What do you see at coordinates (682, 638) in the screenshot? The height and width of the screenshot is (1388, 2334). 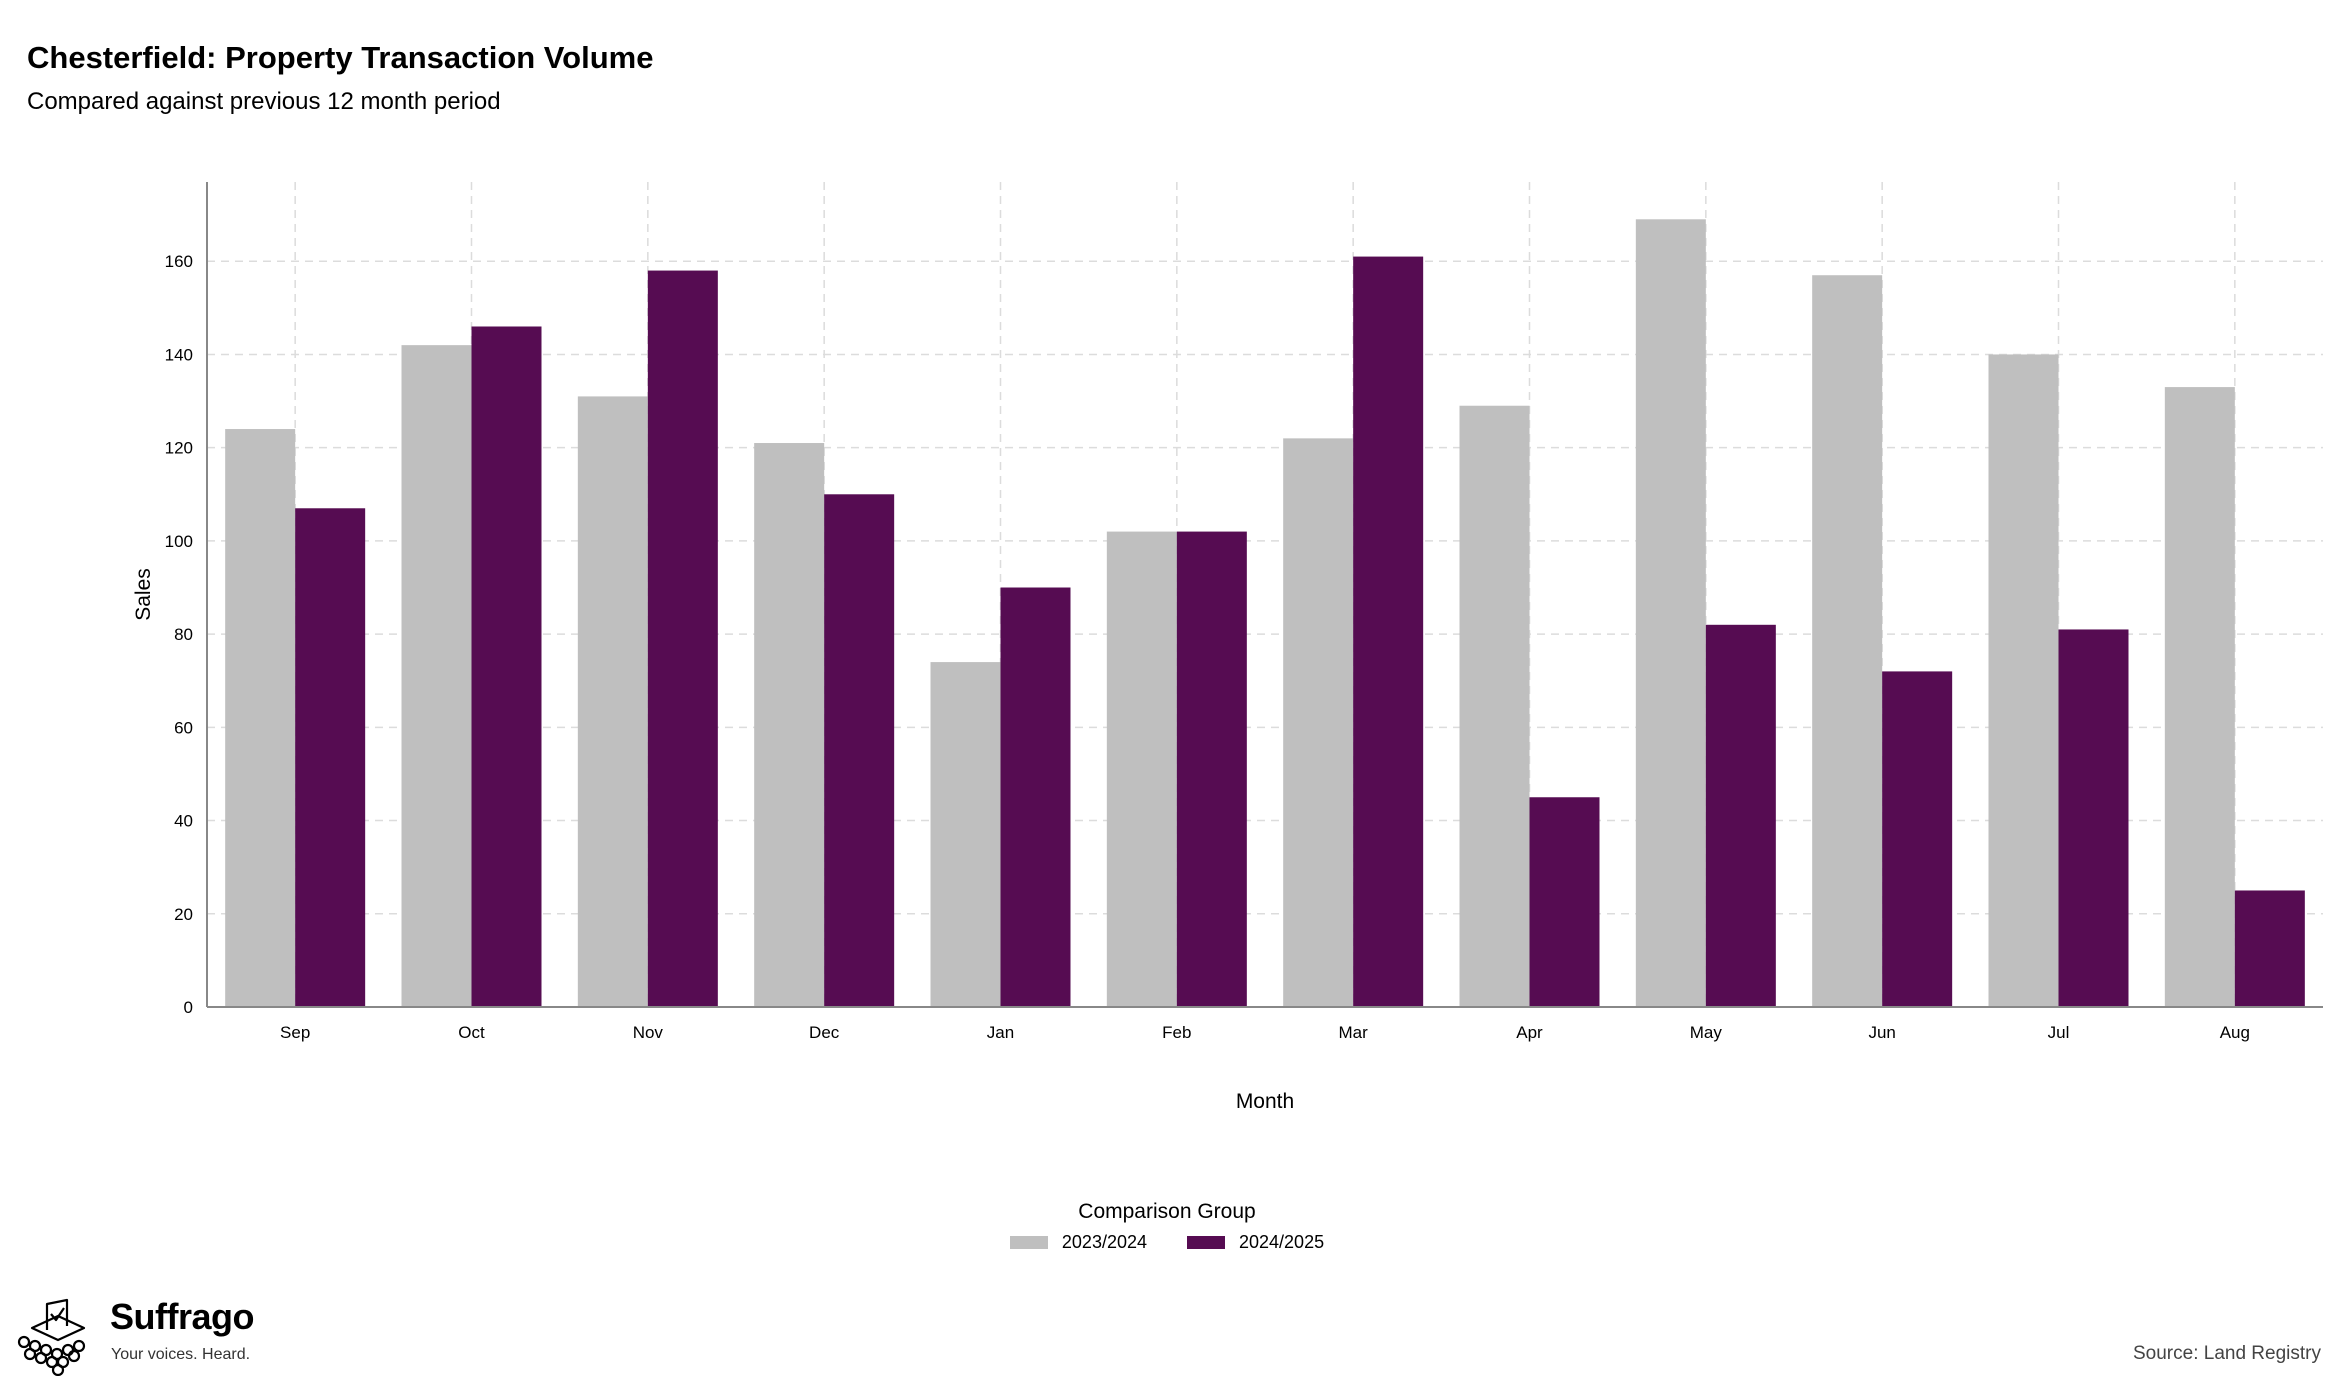 I see `bar-nov-2024-2025` at bounding box center [682, 638].